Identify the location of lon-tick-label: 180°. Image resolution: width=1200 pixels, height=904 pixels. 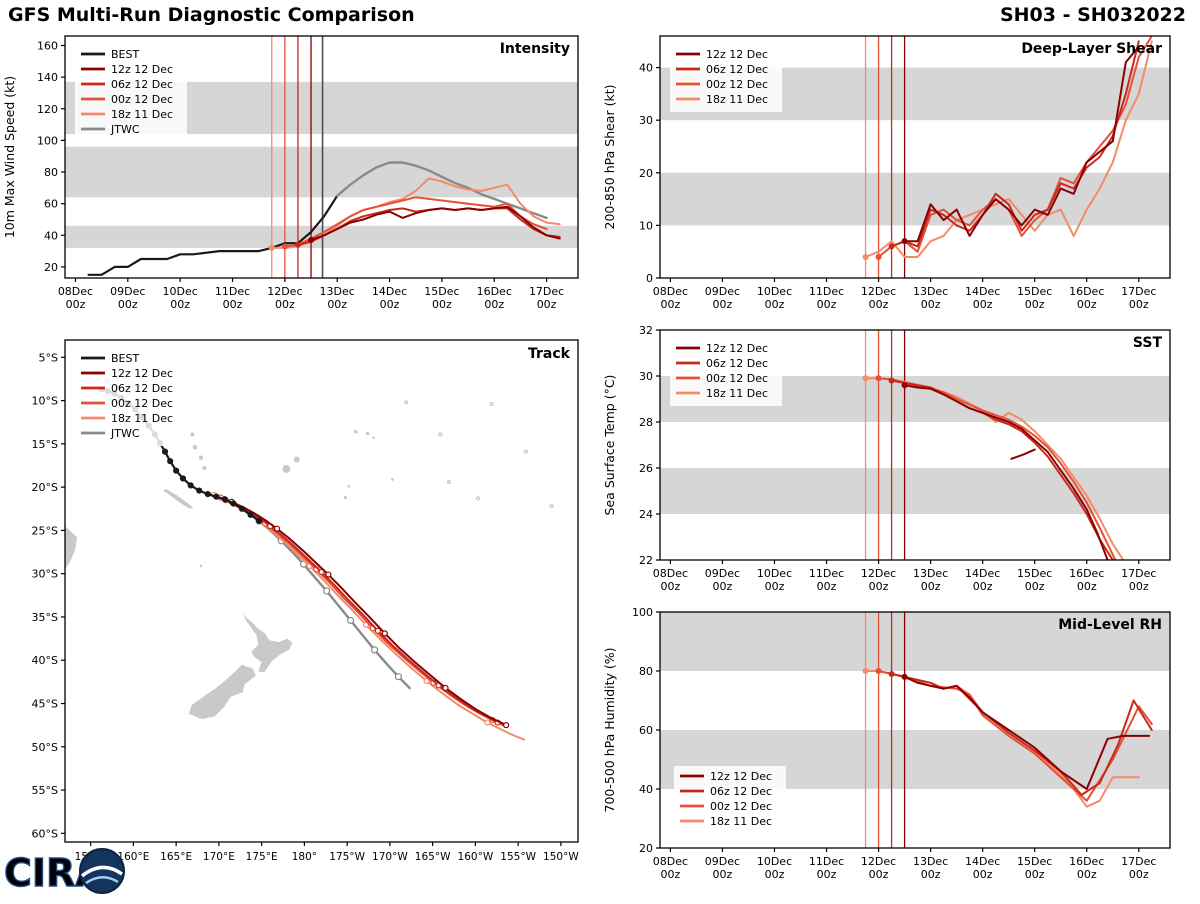
(304, 857).